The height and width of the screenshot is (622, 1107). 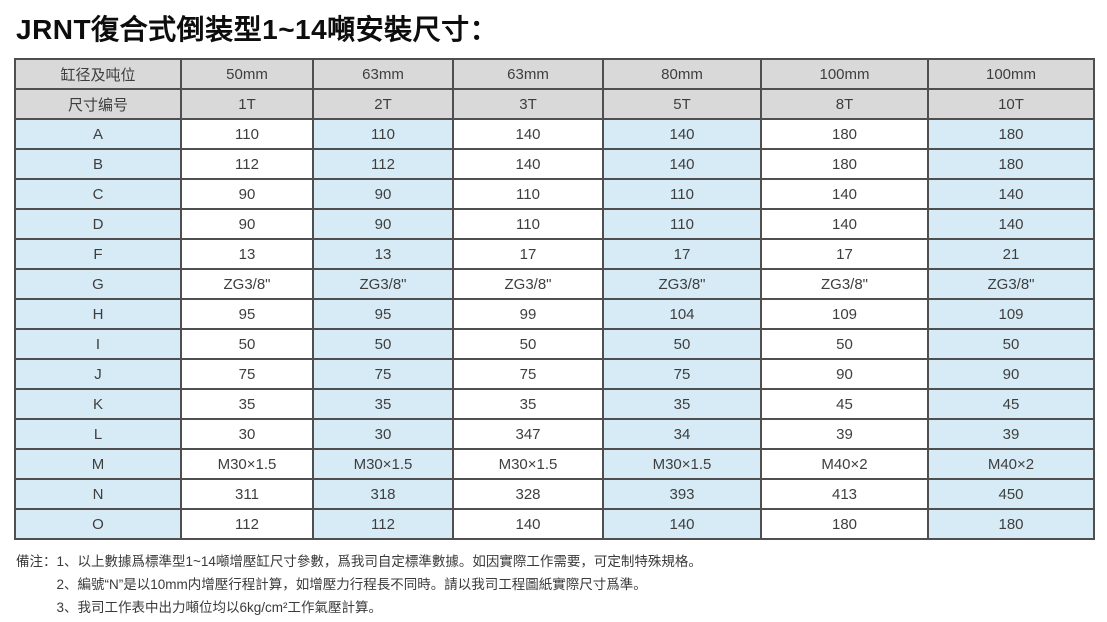 What do you see at coordinates (682, 314) in the screenshot?
I see `value-cell: 104` at bounding box center [682, 314].